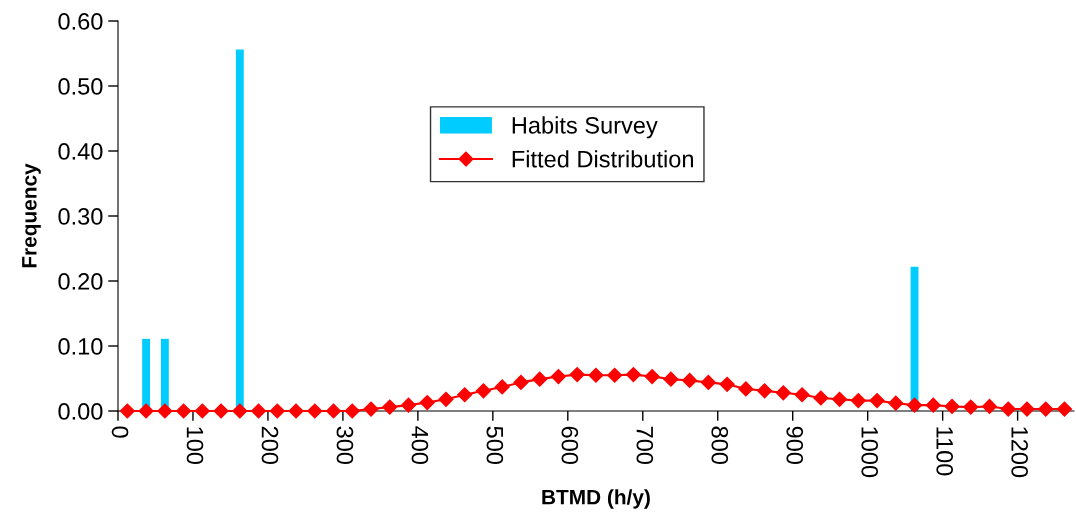 The width and height of the screenshot is (1076, 530). What do you see at coordinates (345, 445) in the screenshot?
I see `x-tick-label: 300` at bounding box center [345, 445].